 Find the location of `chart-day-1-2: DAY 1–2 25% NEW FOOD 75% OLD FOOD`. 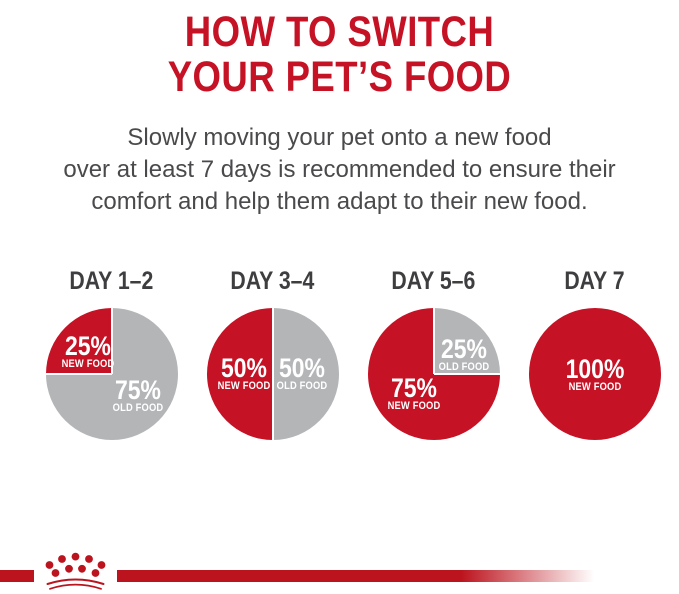

chart-day-1-2: DAY 1–2 25% NEW FOOD 75% OLD FOOD is located at coordinates (111, 353).